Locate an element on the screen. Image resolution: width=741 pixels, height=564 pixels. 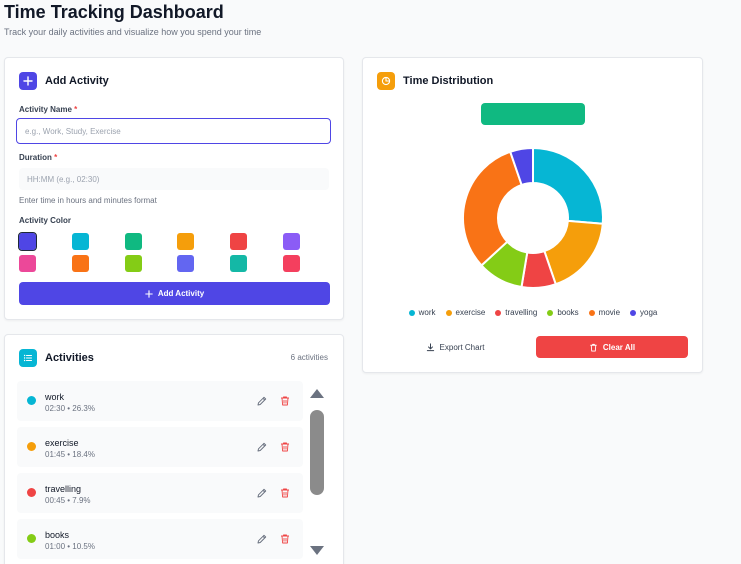
activity-name: exercise is located at coordinates (62, 443).